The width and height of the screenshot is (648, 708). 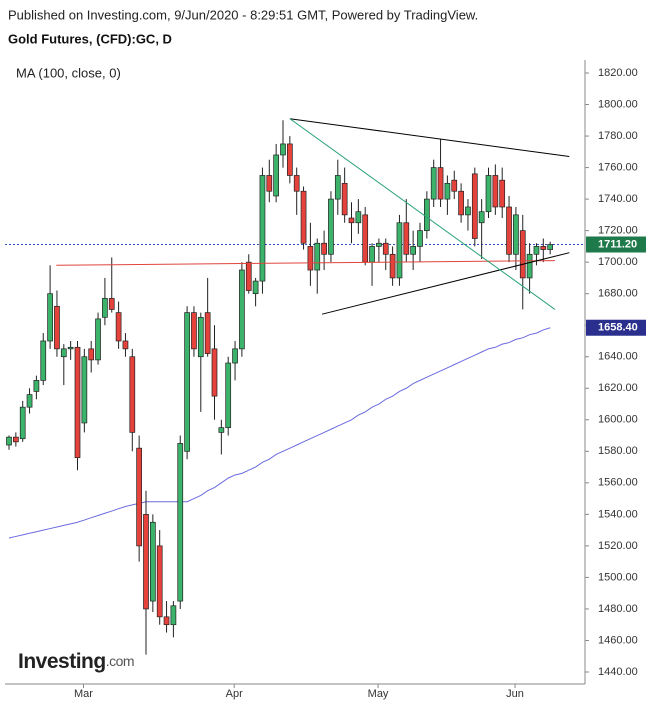 I want to click on y-tick-label: 1620.00, so click(x=618, y=388).